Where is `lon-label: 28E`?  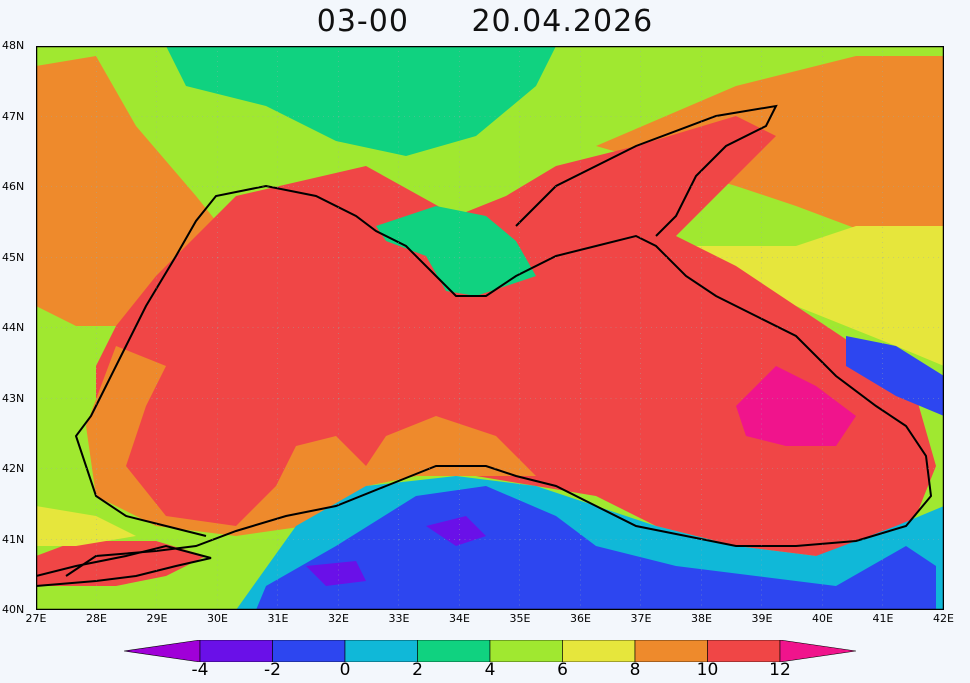
lon-label: 28E is located at coordinates (96, 618).